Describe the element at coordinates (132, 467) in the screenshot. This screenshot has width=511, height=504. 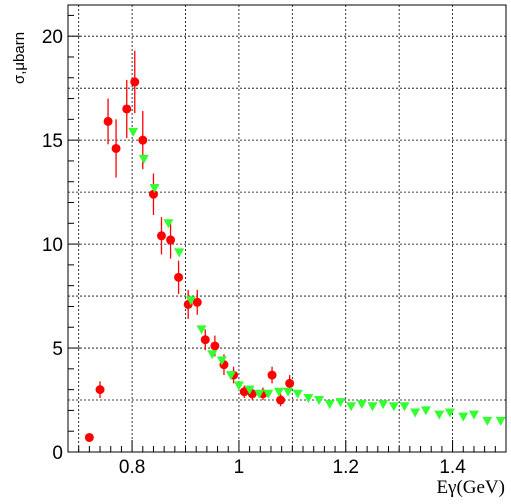
I see `x-tick-label: 0.8` at that location.